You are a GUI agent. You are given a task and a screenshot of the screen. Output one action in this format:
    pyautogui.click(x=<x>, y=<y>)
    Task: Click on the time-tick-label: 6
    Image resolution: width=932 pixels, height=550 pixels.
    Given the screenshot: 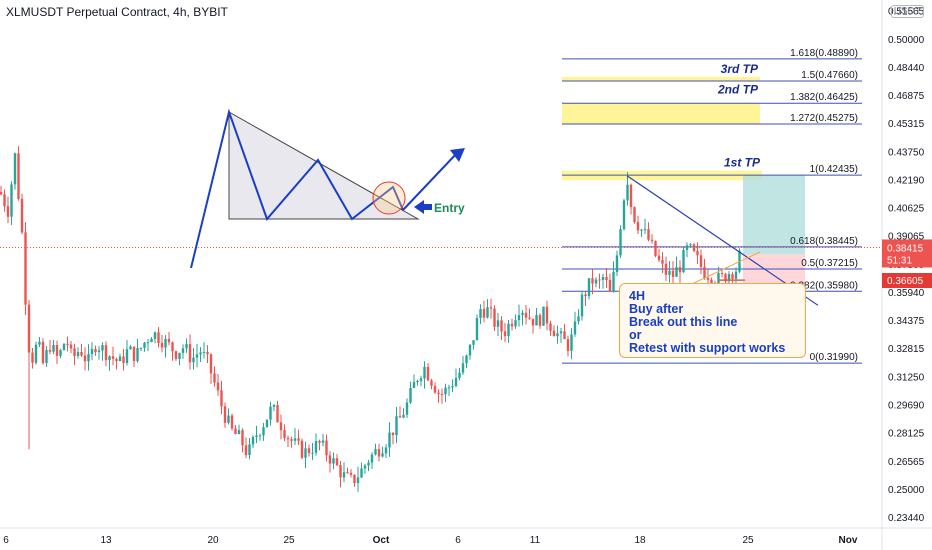 What is the action you would take?
    pyautogui.click(x=6, y=540)
    